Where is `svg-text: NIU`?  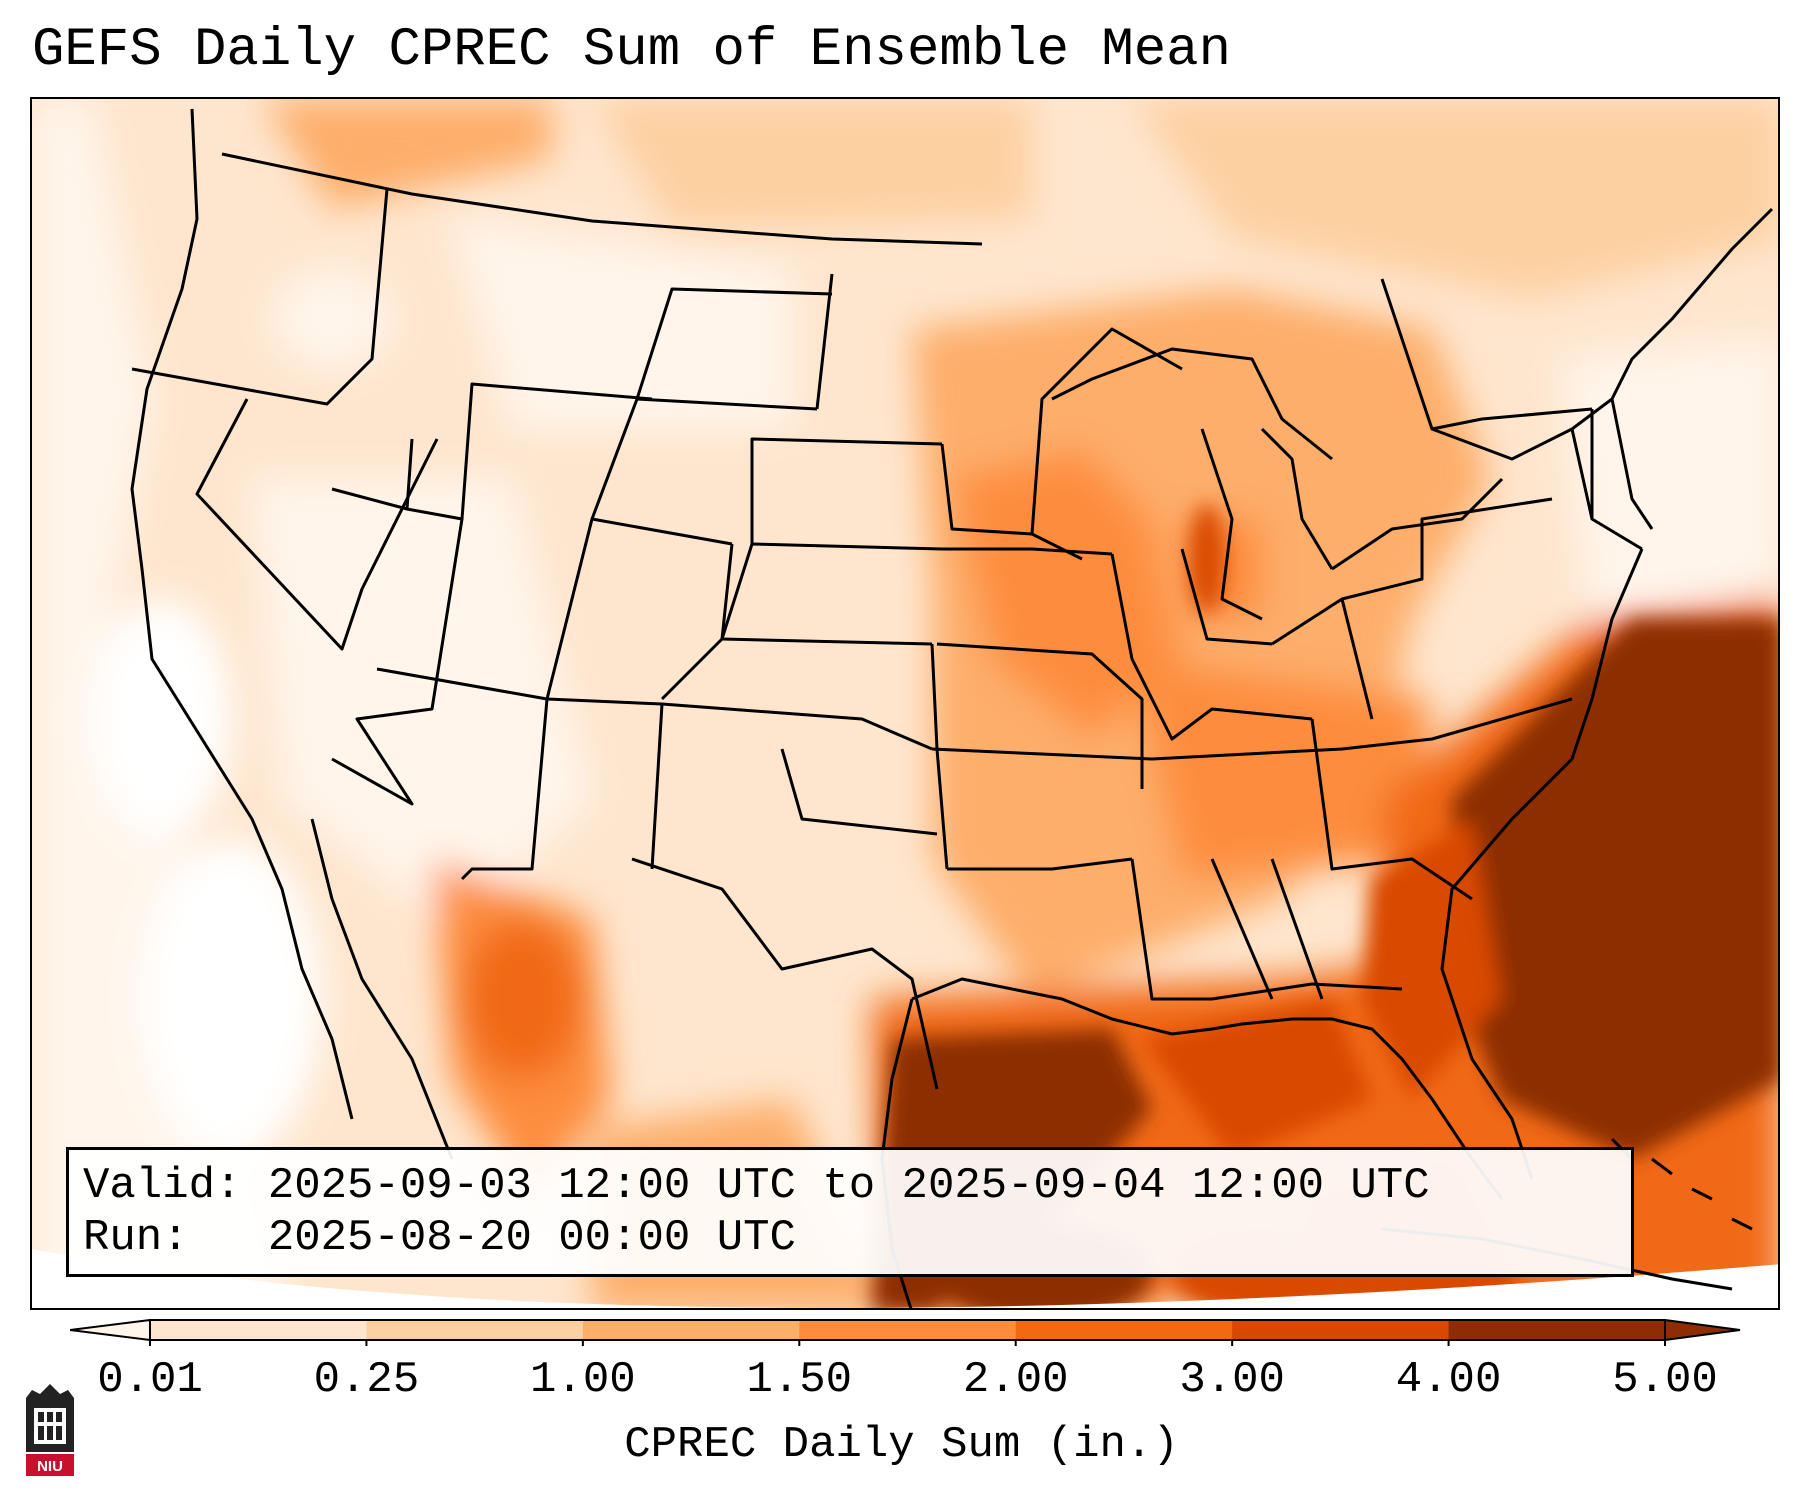
svg-text: NIU is located at coordinates (50, 1466).